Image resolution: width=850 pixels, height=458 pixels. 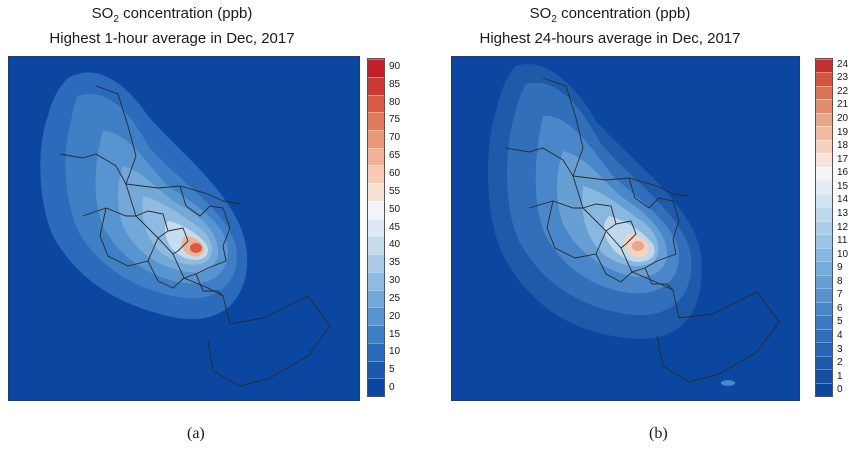 What do you see at coordinates (395, 298) in the screenshot?
I see `colorbar-tick-label: 25` at bounding box center [395, 298].